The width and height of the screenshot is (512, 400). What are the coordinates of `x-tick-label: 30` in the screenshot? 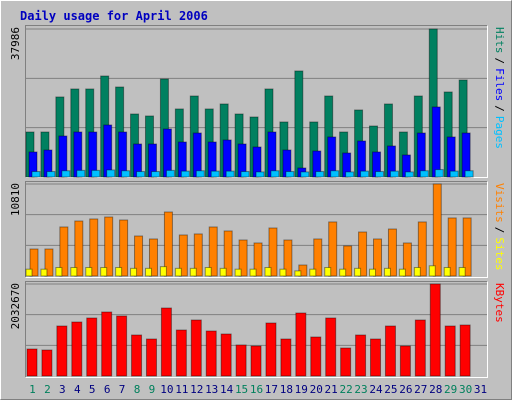 It's located at (465, 389).